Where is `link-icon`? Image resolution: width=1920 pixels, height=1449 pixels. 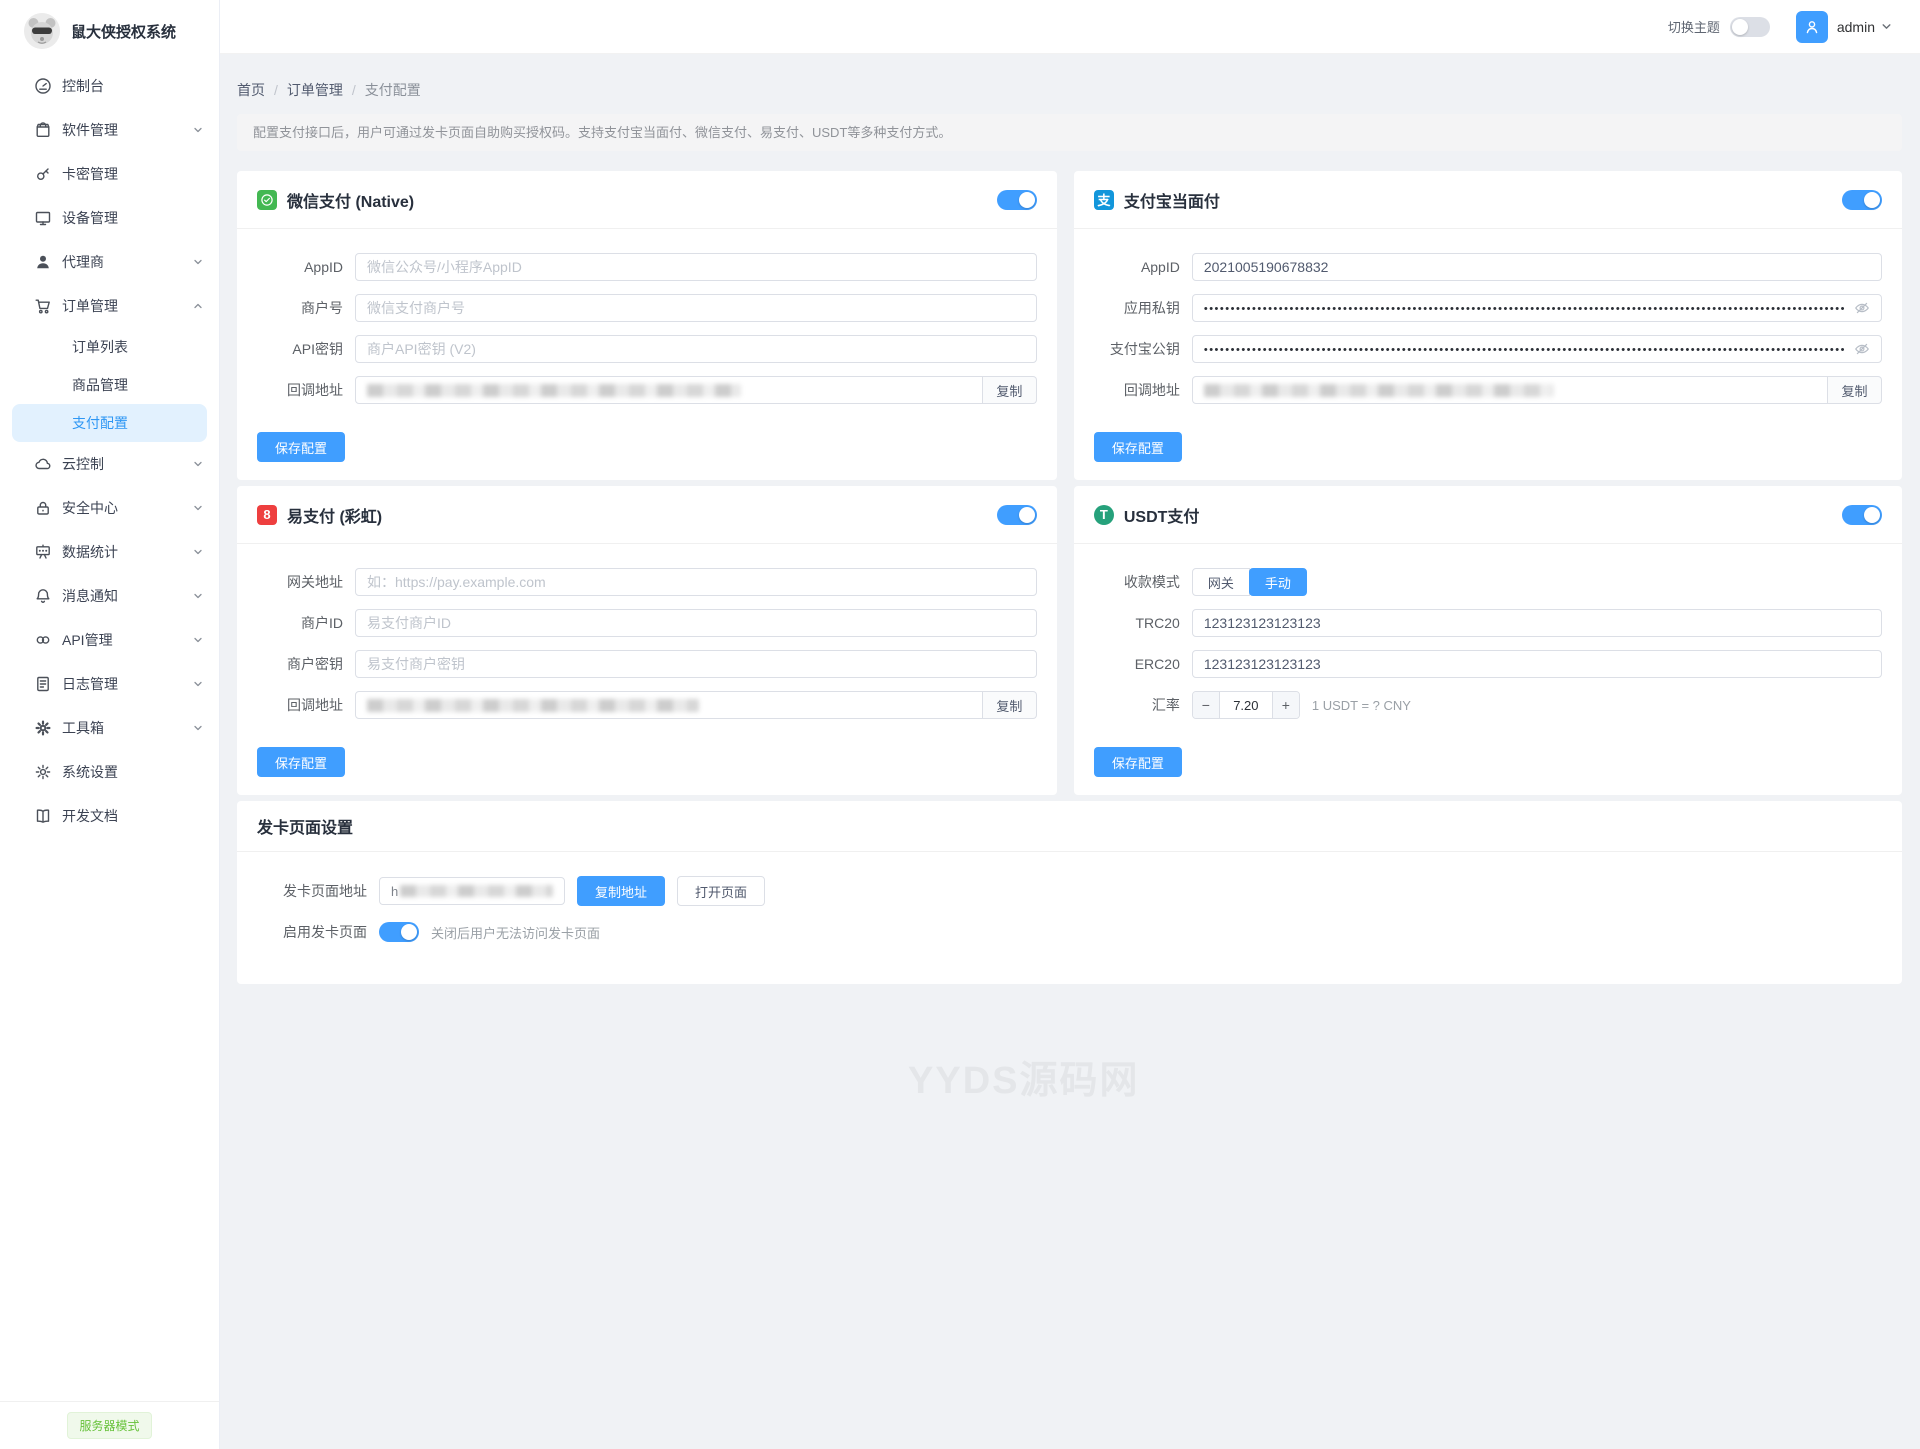 link-icon is located at coordinates (43, 640).